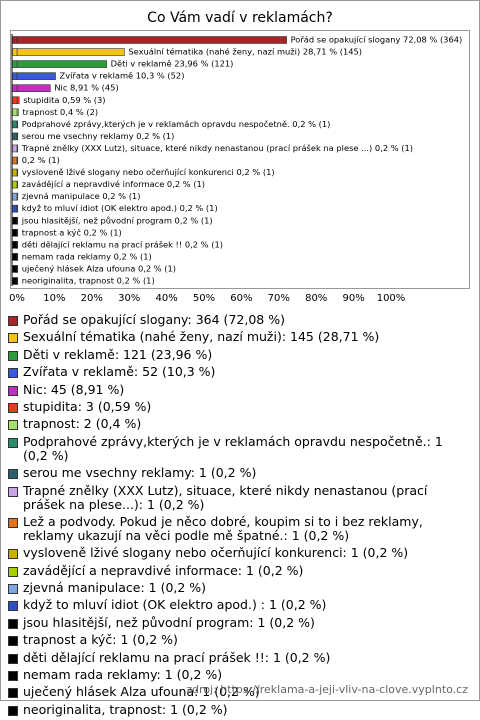 The image size is (480, 720). Describe the element at coordinates (140, 473) in the screenshot. I see `legend-label: serou me vsechny reklamy: 1 (0,2 %)` at that location.